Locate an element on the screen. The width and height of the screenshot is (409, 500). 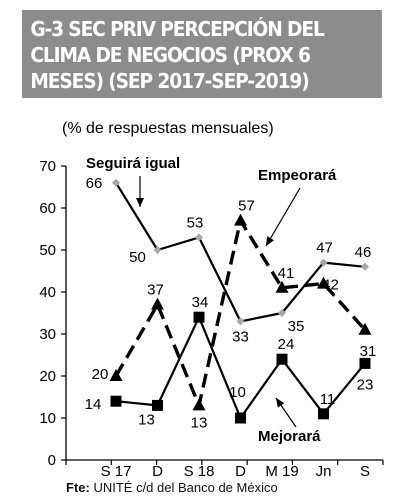
series-empeorara-data-label: 41 is located at coordinates (286, 273).